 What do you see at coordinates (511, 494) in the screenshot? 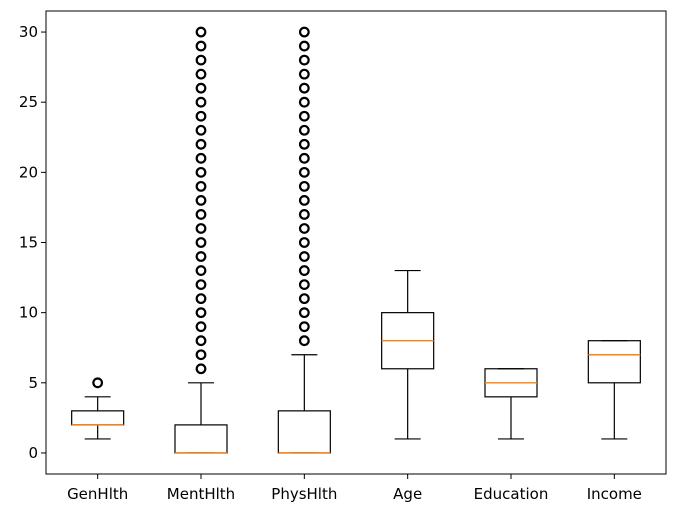
I see `x-tick-label: Education` at bounding box center [511, 494].